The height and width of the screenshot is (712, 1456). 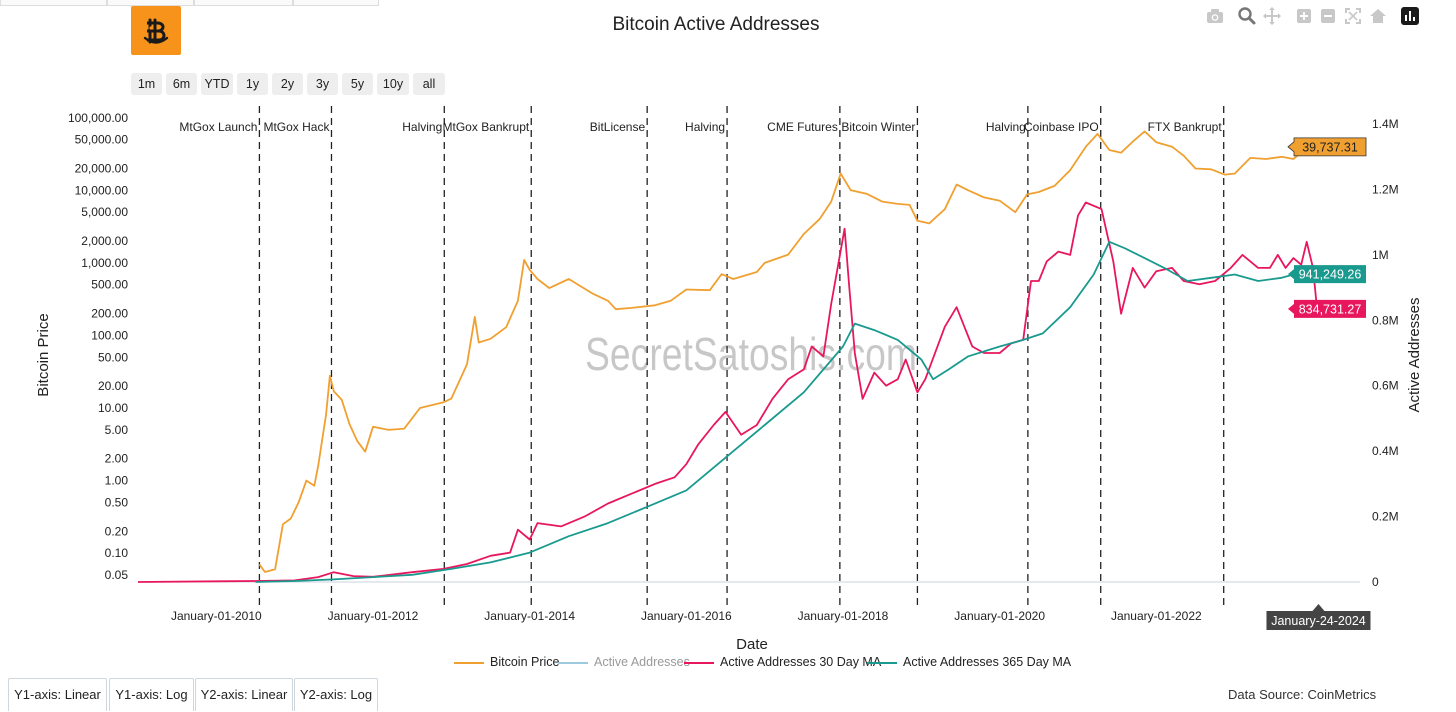 I want to click on top-tab-strip, so click(x=190, y=3).